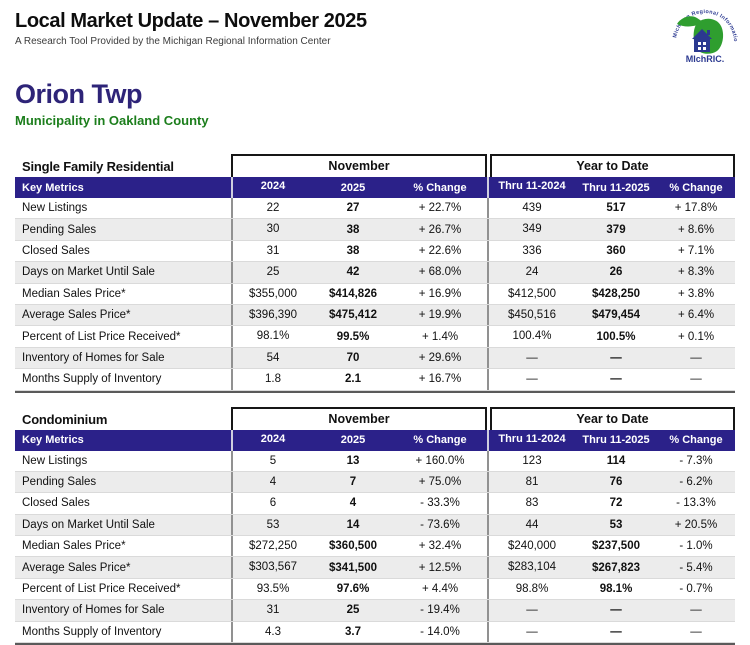  I want to click on metric-value: $341,500, so click(353, 567).